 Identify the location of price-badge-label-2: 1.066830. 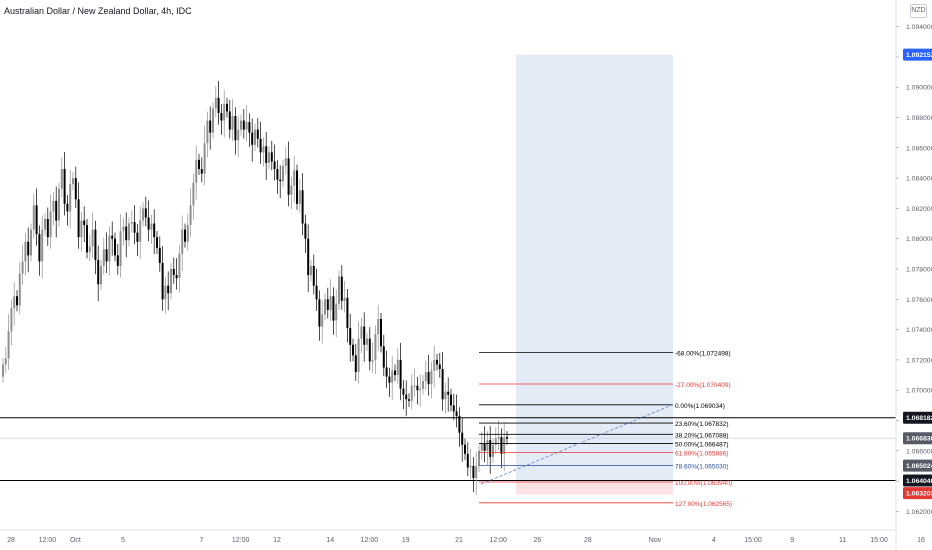
(919, 439).